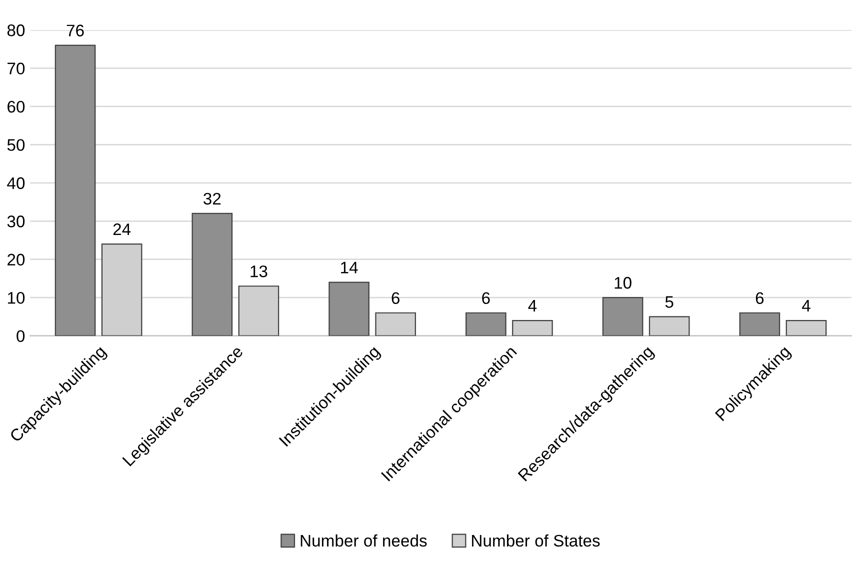 Image resolution: width=860 pixels, height=577 pixels. What do you see at coordinates (349, 268) in the screenshot?
I see `data-label: 14` at bounding box center [349, 268].